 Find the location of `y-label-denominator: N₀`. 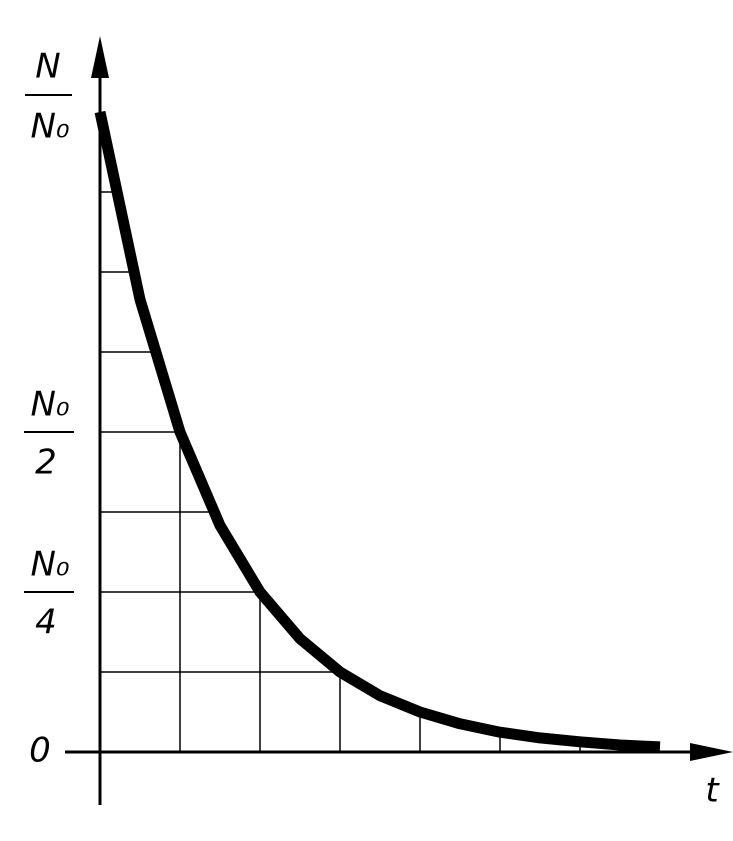

y-label-denominator: N₀ is located at coordinates (49, 127).